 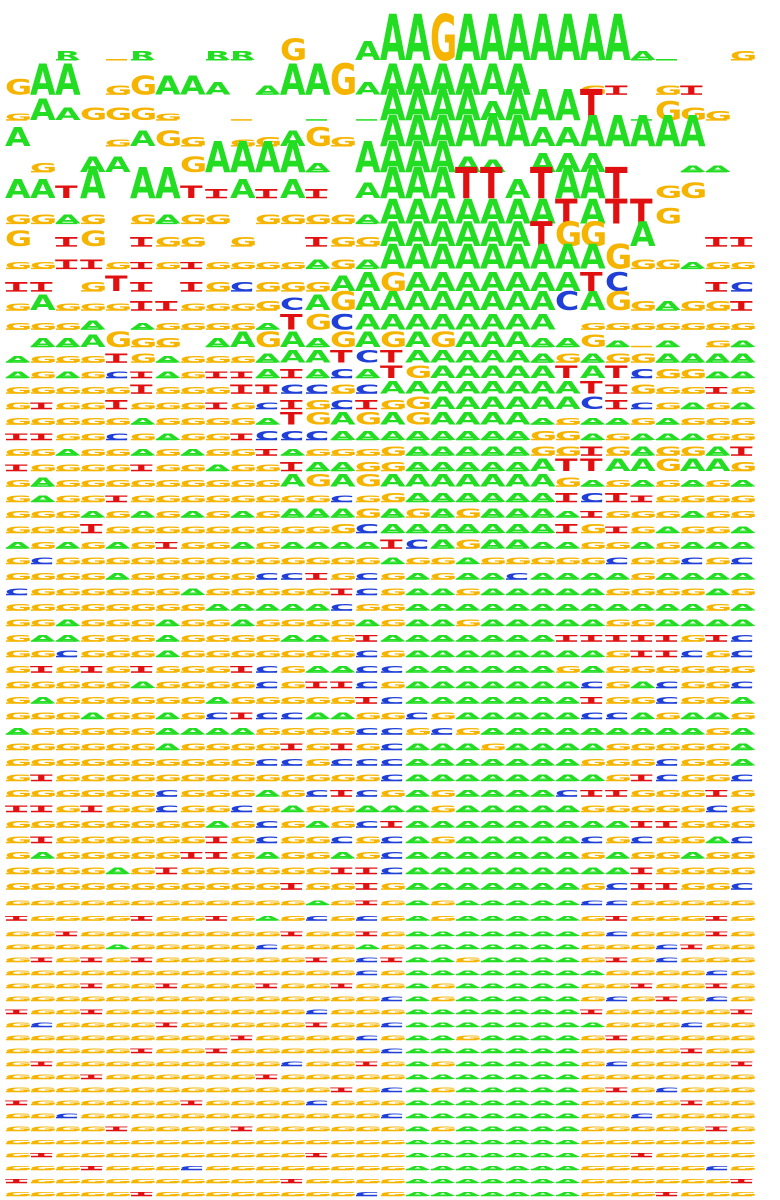 What do you see at coordinates (142, 55) in the screenshot?
I see `logo-letter-r: R` at bounding box center [142, 55].